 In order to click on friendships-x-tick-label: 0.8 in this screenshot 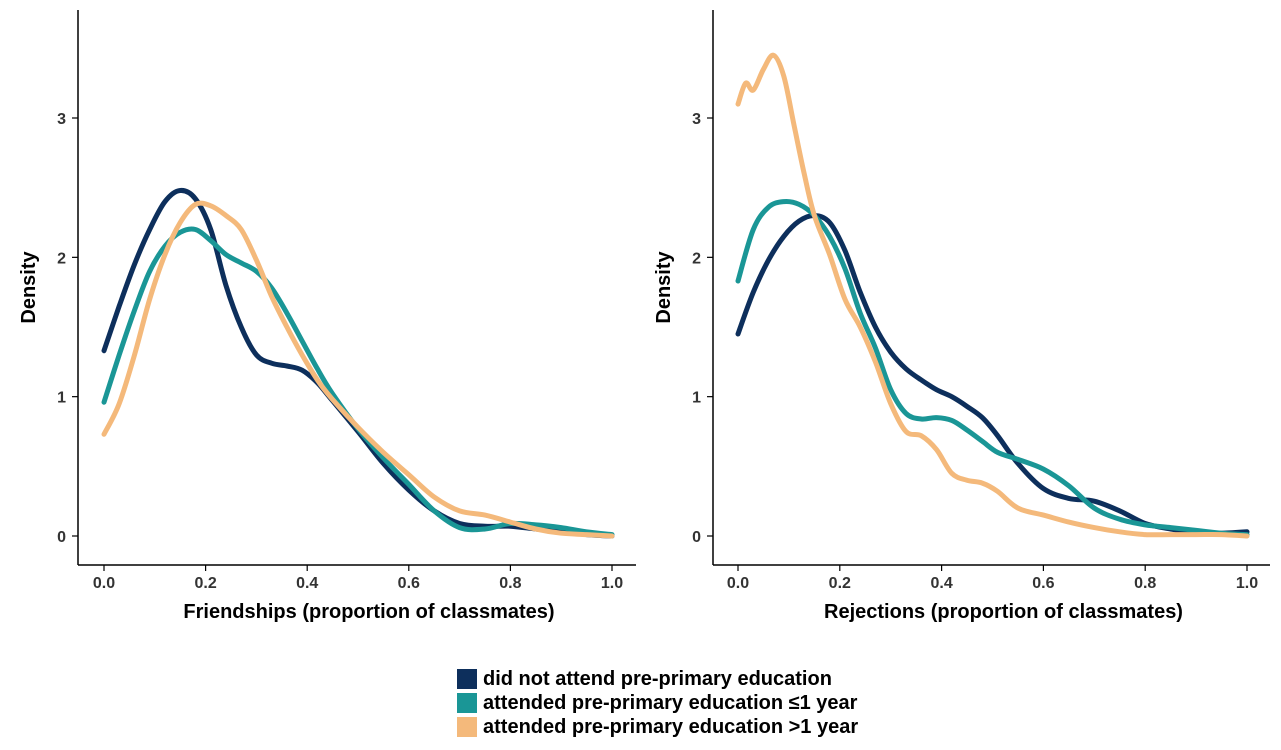, I will do `click(510, 583)`.